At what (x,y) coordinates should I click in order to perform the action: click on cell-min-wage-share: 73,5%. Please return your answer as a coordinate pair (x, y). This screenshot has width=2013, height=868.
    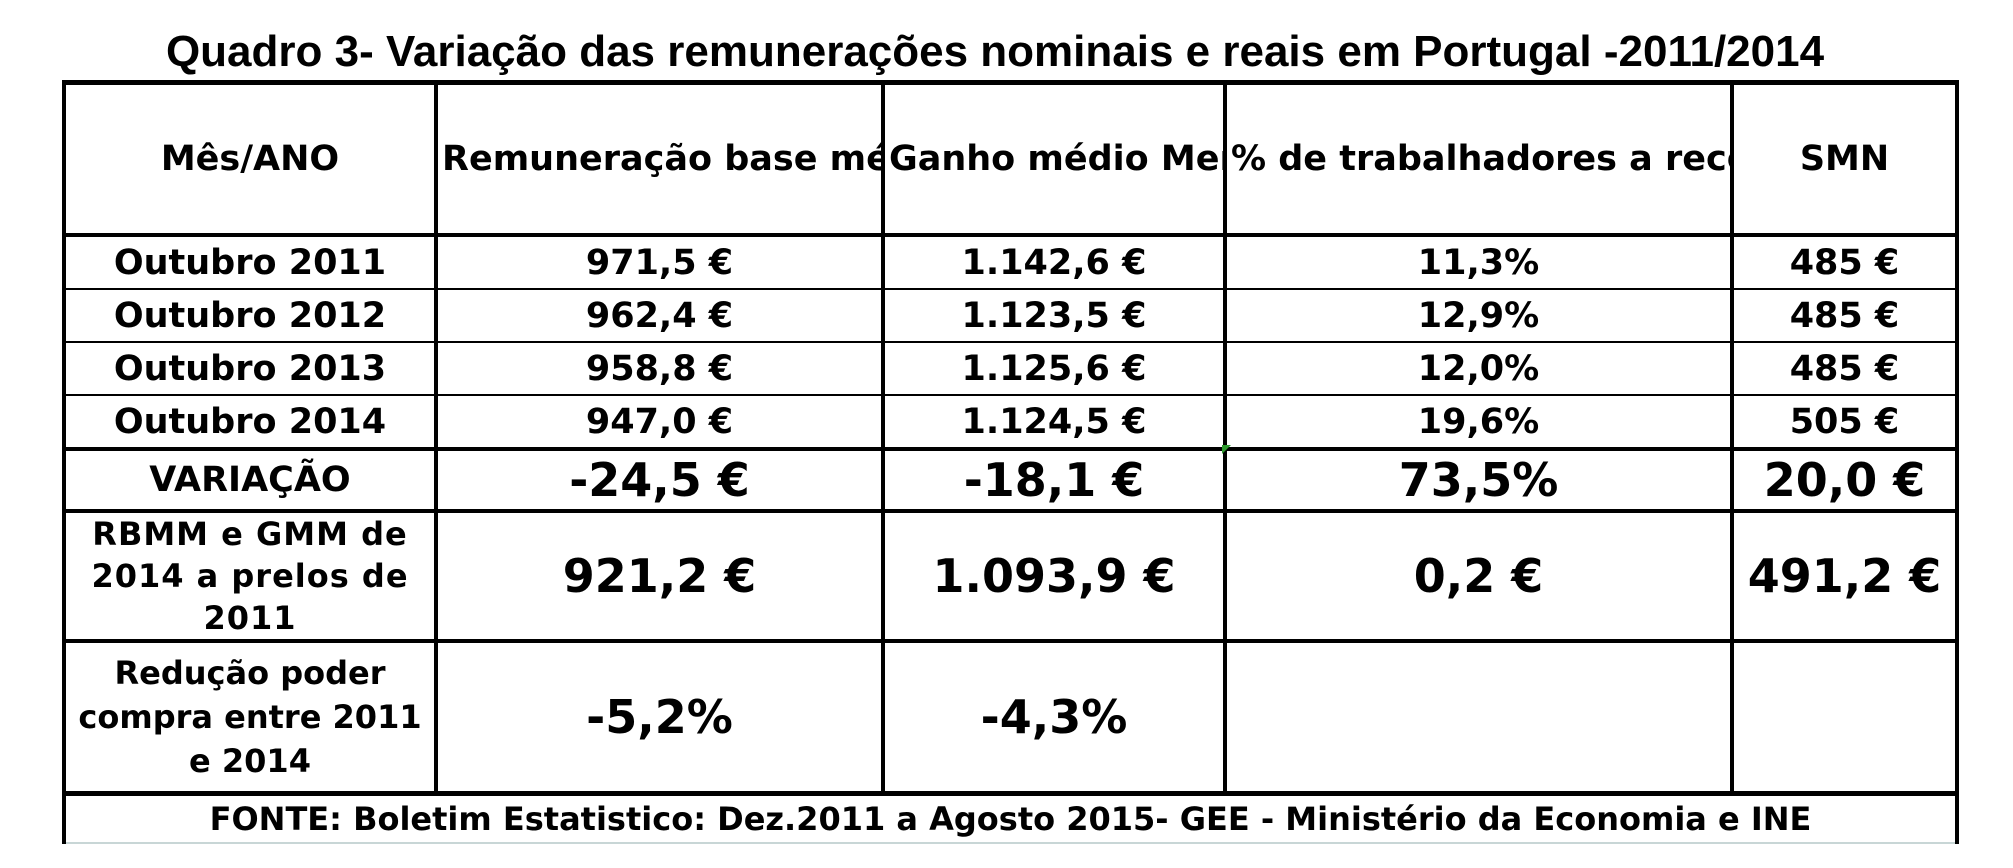
    Looking at the image, I should click on (1478, 480).